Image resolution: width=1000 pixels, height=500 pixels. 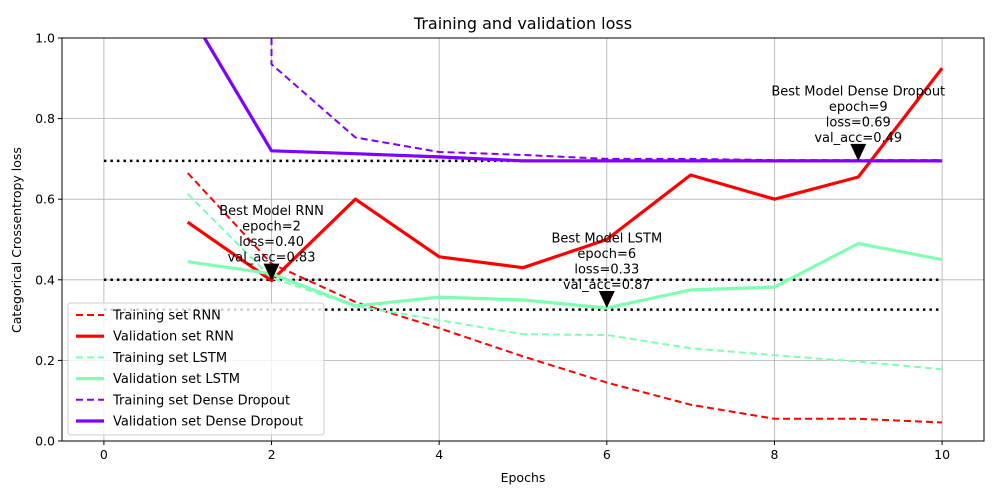 What do you see at coordinates (45, 38) in the screenshot?
I see `y-tick-label: 1.0` at bounding box center [45, 38].